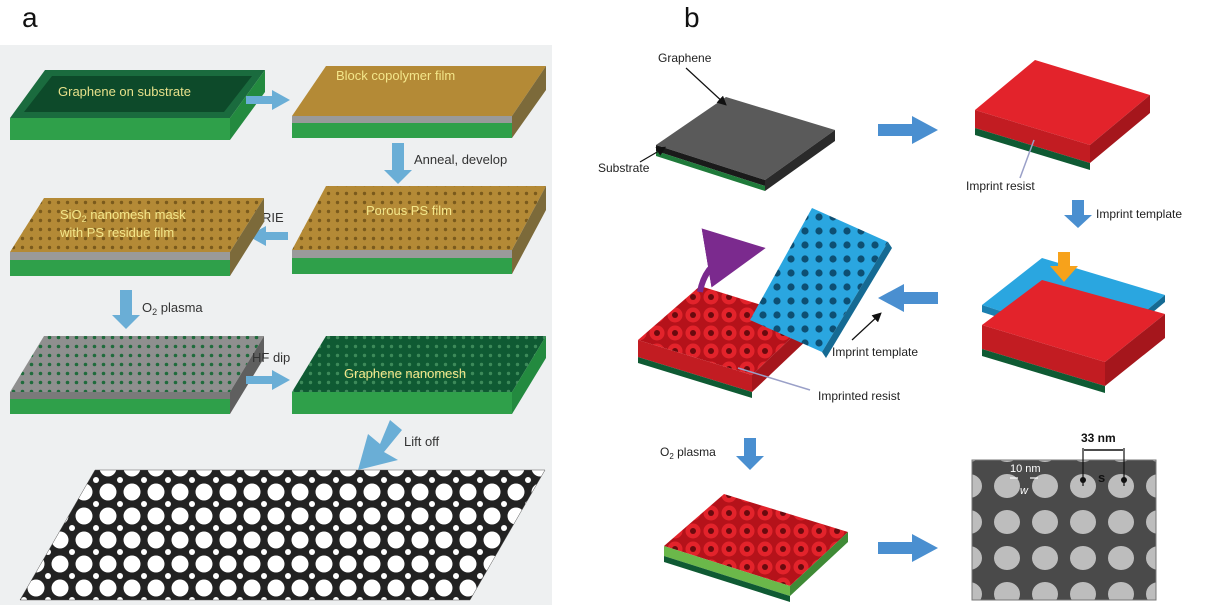 The height and width of the screenshot is (605, 1212). What do you see at coordinates (123, 215) in the screenshot?
I see `label-sio2-mask: SiO2 nanomesh mask` at bounding box center [123, 215].